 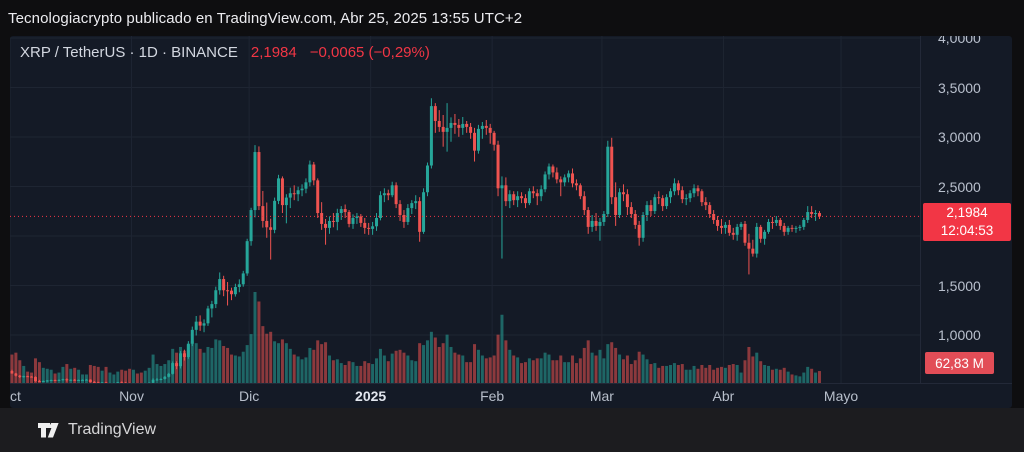 What do you see at coordinates (492, 395) in the screenshot?
I see `time-axis-label: Feb` at bounding box center [492, 395].